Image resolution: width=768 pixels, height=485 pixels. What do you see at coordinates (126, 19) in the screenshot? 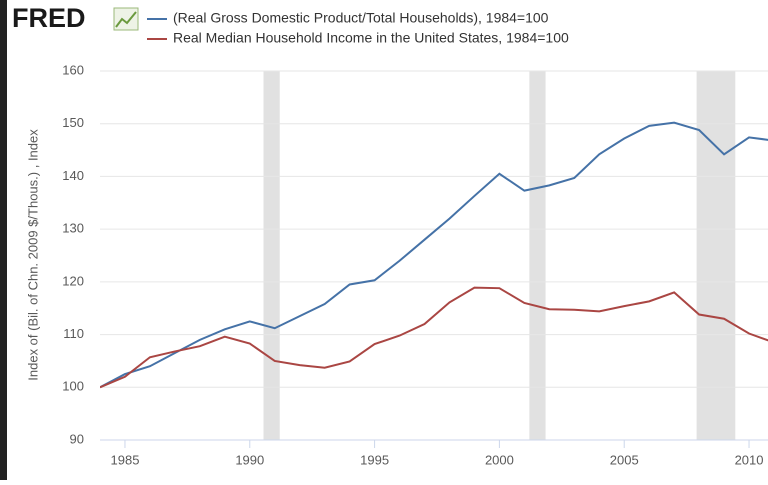
I see `logo-icon` at bounding box center [126, 19].